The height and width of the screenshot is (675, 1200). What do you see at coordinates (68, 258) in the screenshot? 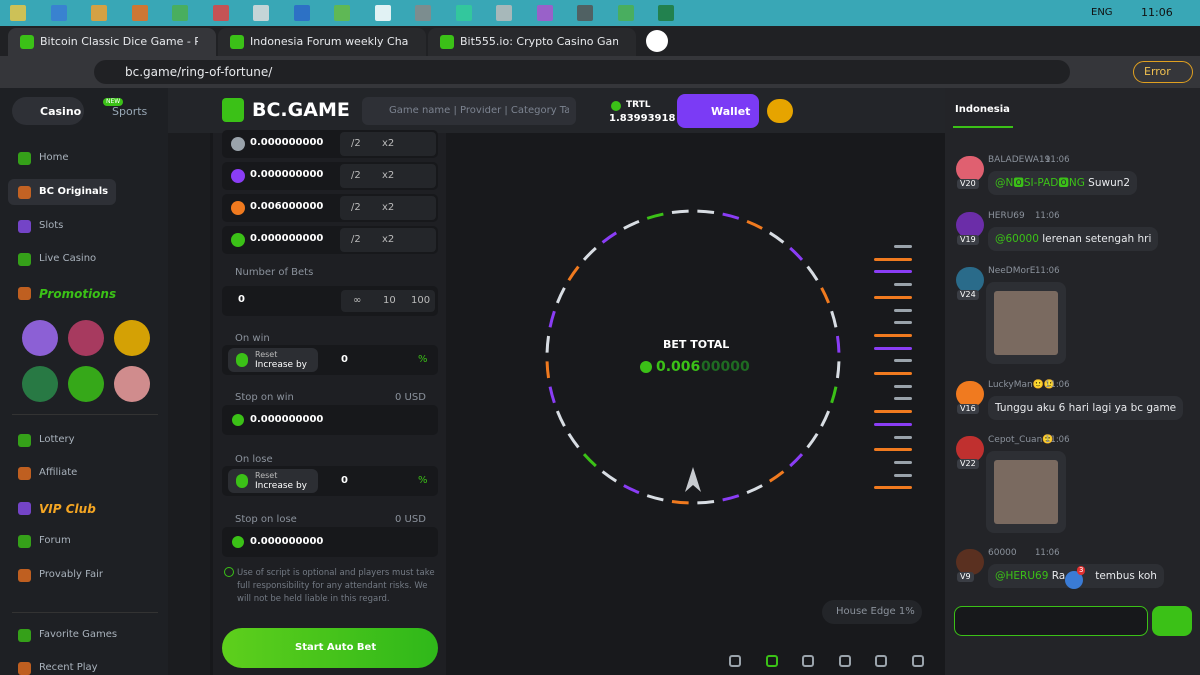
I see `sidebar-item: Live Casino` at bounding box center [68, 258].